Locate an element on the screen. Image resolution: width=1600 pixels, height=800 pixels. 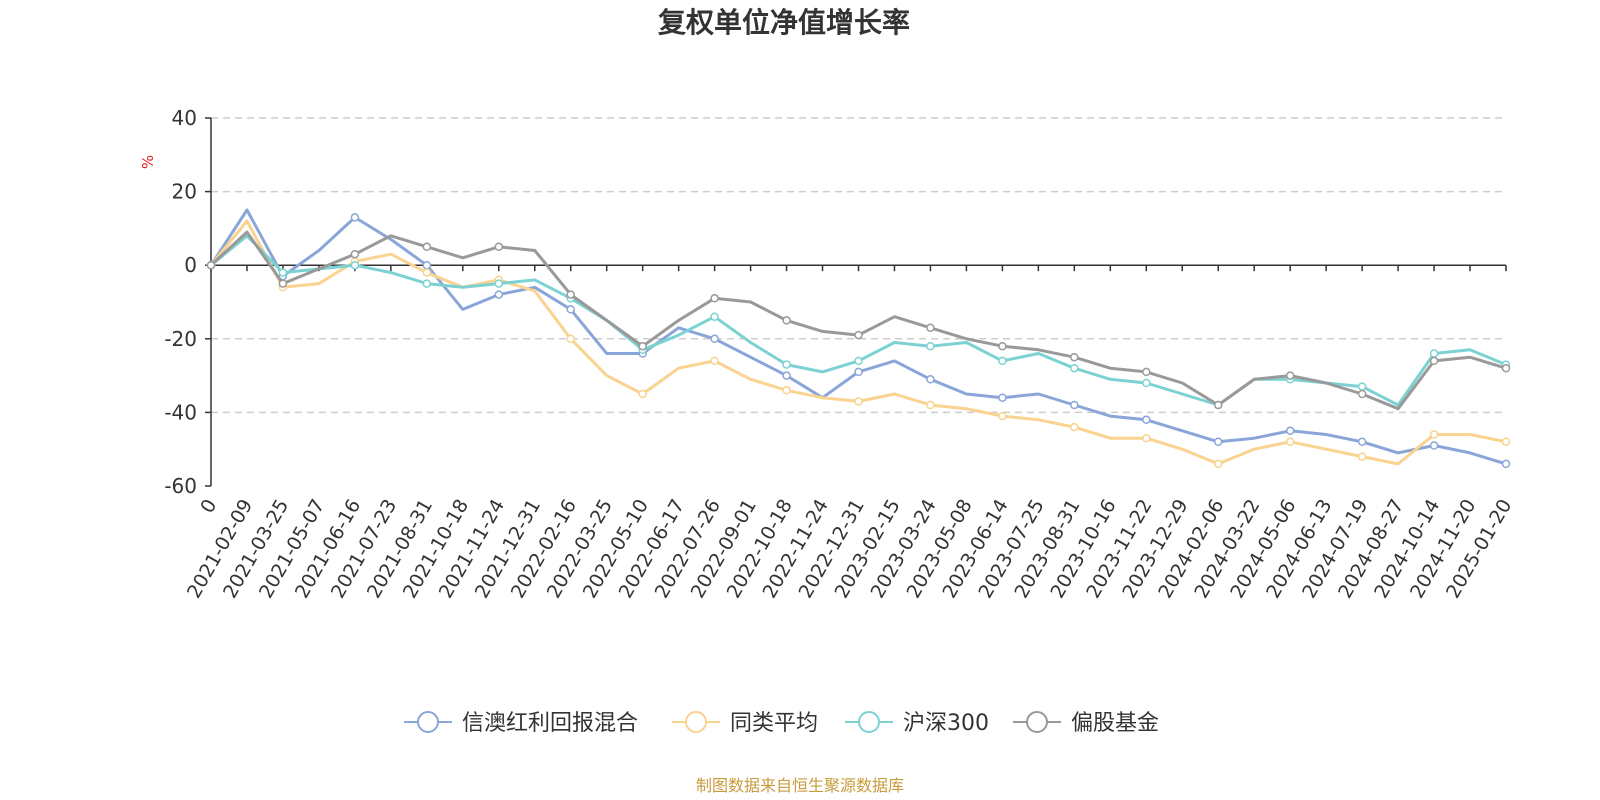
source-note: 制图数据来自恒生聚源数据库 is located at coordinates (800, 785).